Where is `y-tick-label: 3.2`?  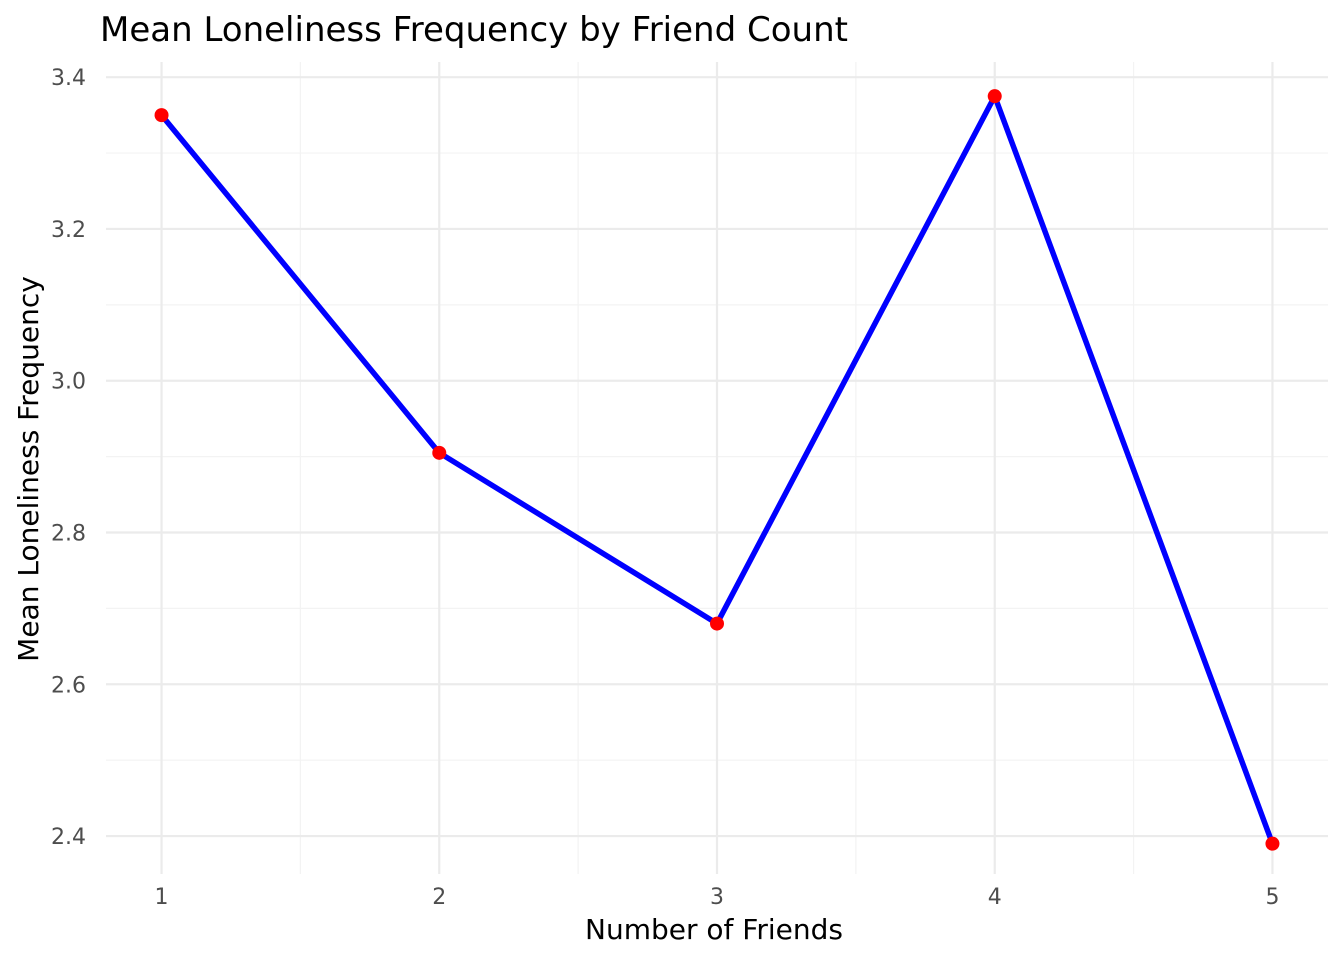 y-tick-label: 3.2 is located at coordinates (68, 230).